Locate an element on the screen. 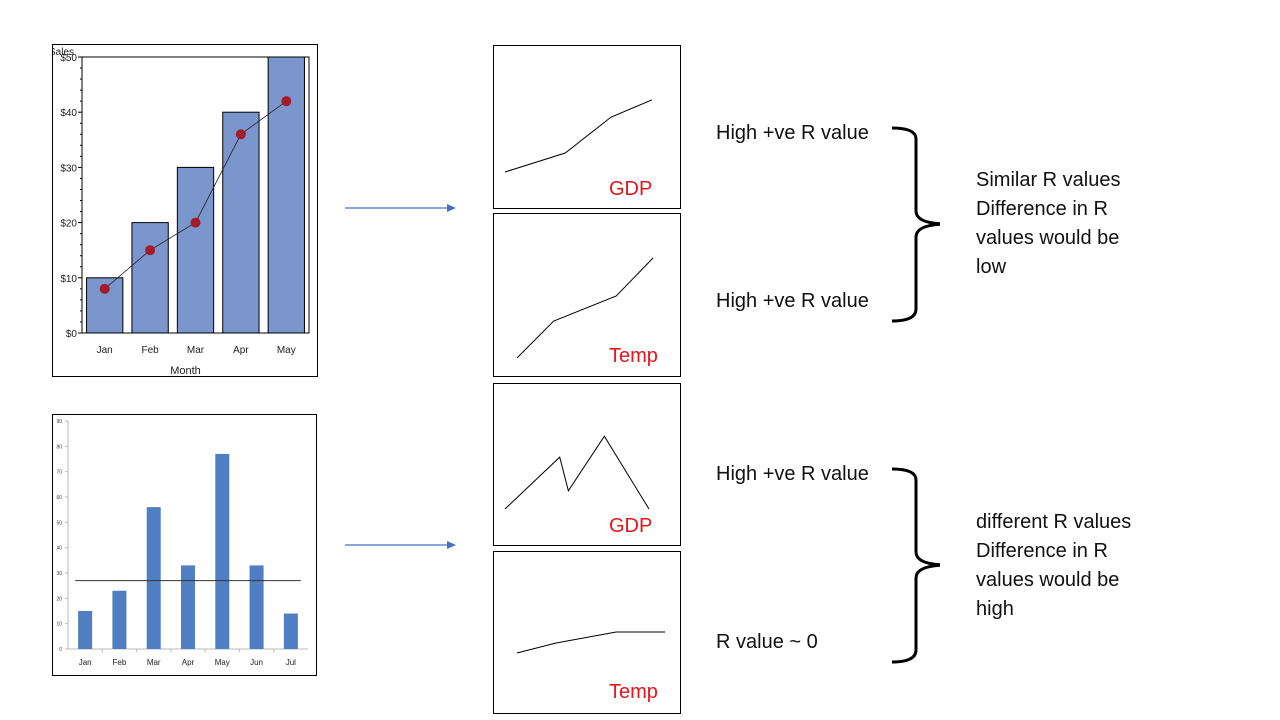  top-r-label-1: High +ve R value is located at coordinates (792, 133).